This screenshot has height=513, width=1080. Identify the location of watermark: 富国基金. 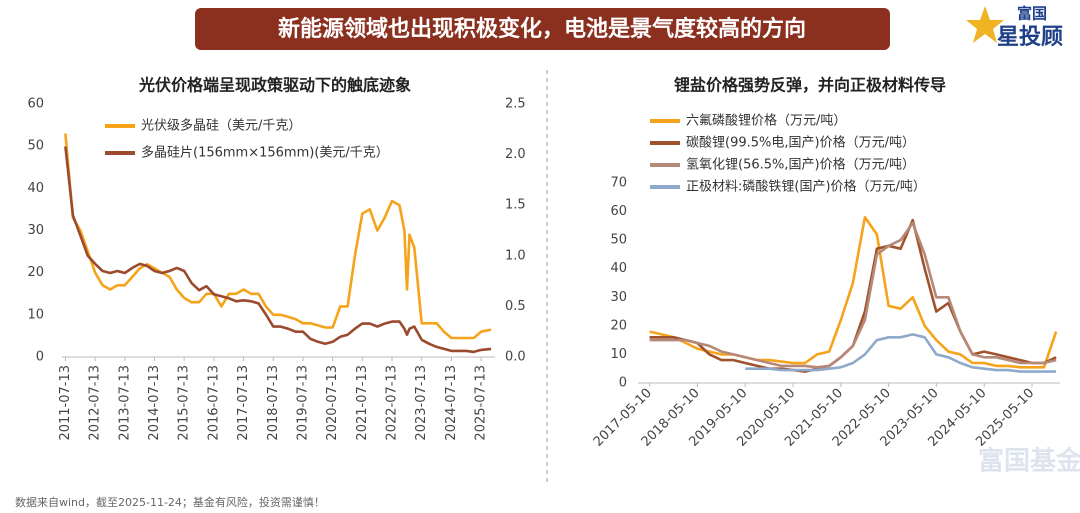
(1029, 461).